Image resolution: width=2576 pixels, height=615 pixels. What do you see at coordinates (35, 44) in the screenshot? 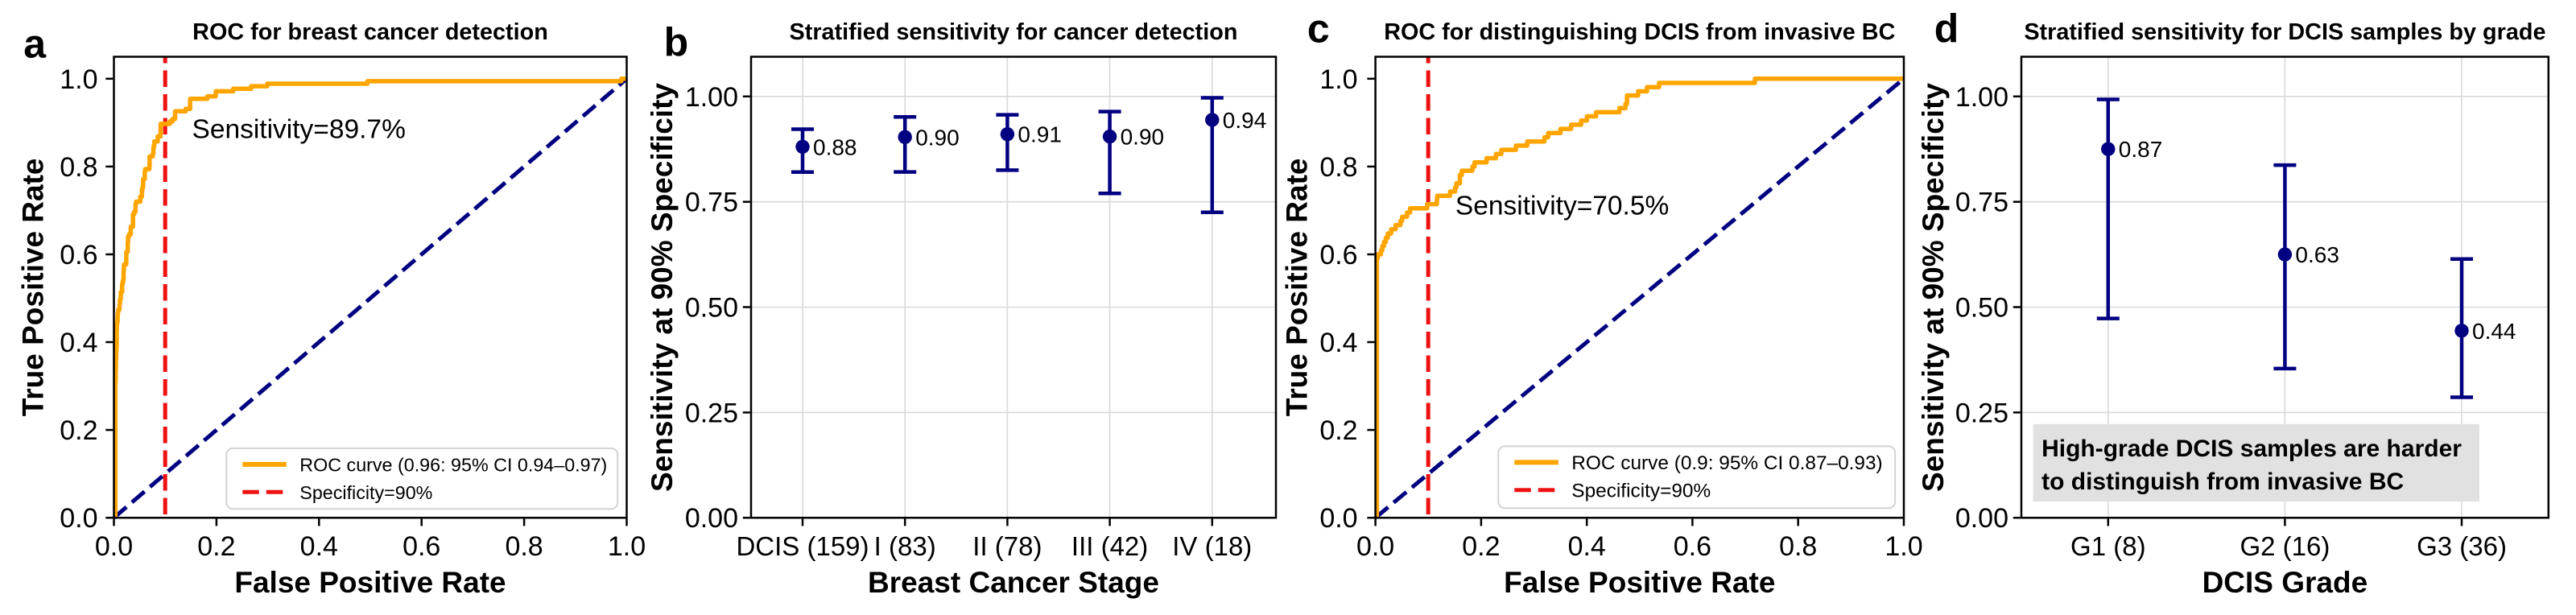
I see `svg-text: a` at bounding box center [35, 44].